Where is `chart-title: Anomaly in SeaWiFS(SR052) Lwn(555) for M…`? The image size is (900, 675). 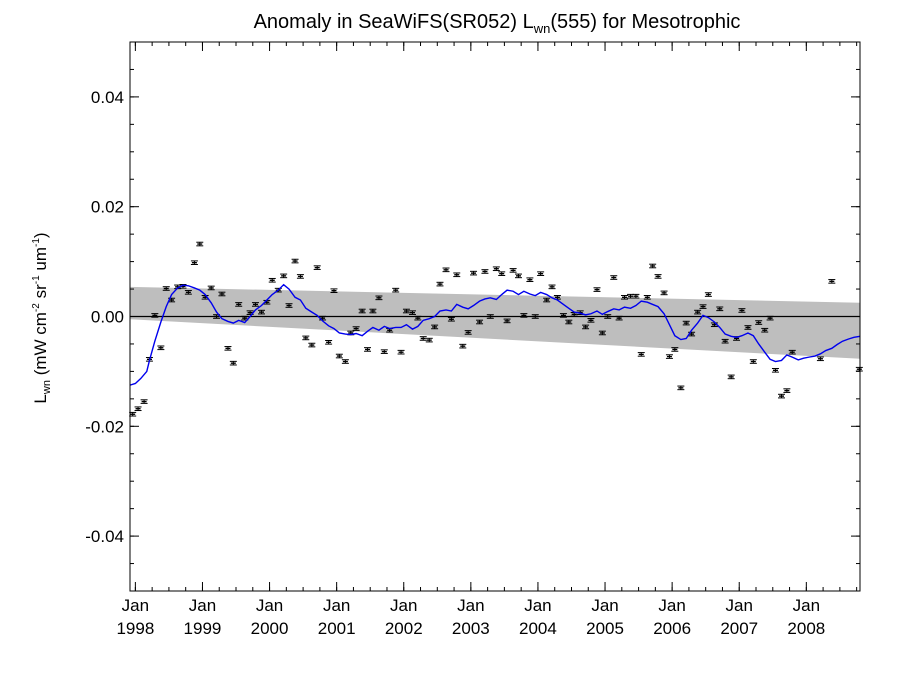
chart-title: Anomaly in SeaWiFS(SR052) Lwn(555) for M… is located at coordinates (497, 23).